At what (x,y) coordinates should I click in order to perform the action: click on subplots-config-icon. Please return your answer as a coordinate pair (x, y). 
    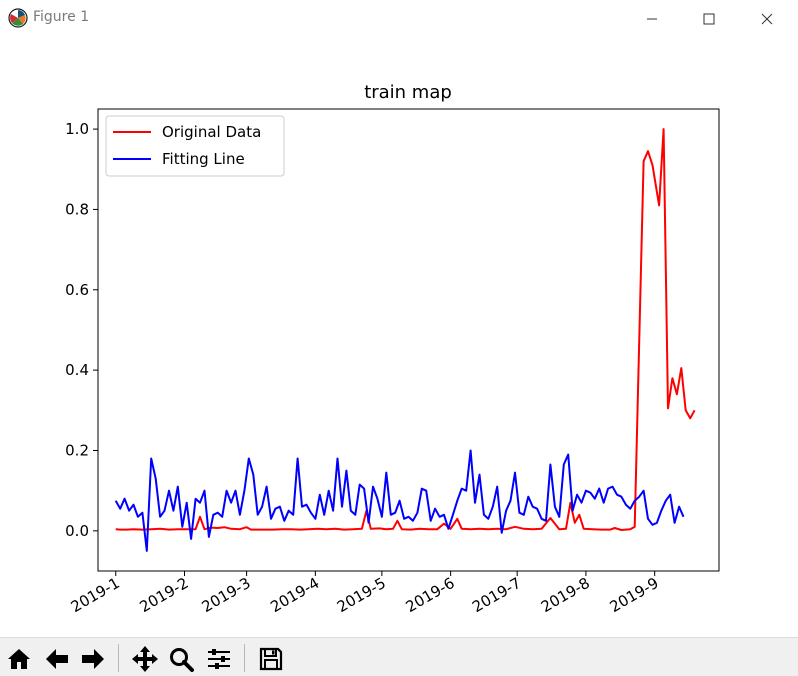
    Looking at the image, I should click on (219, 659).